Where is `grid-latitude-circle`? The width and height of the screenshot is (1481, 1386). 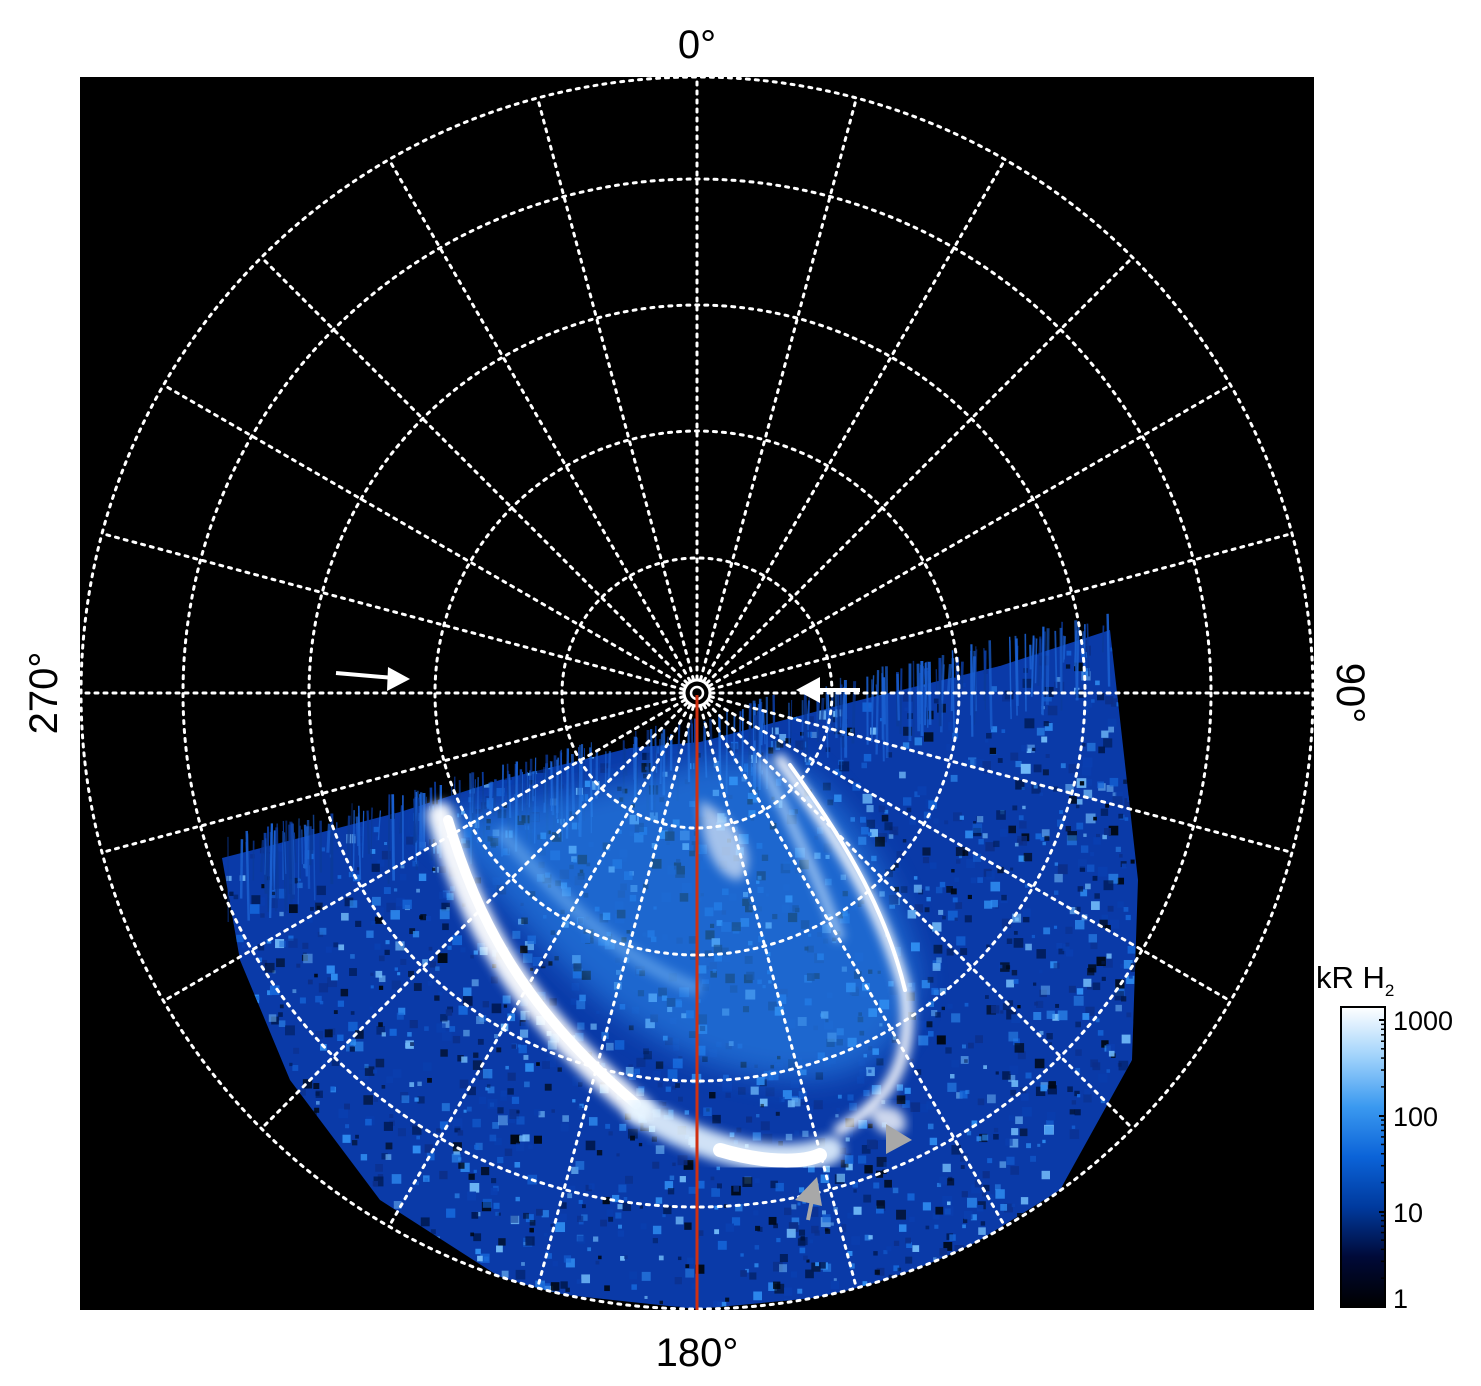 grid-latitude-circle is located at coordinates (697, 693).